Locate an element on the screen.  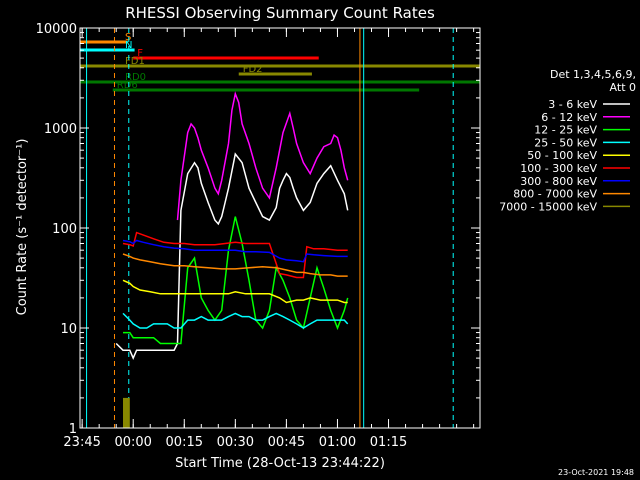
flag-label-f: F is located at coordinates (140, 53).